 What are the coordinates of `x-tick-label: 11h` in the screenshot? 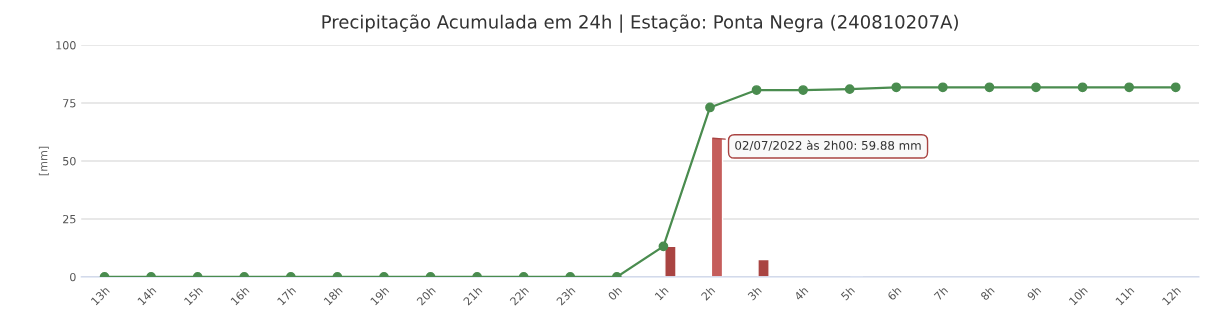 It's located at (1125, 295).